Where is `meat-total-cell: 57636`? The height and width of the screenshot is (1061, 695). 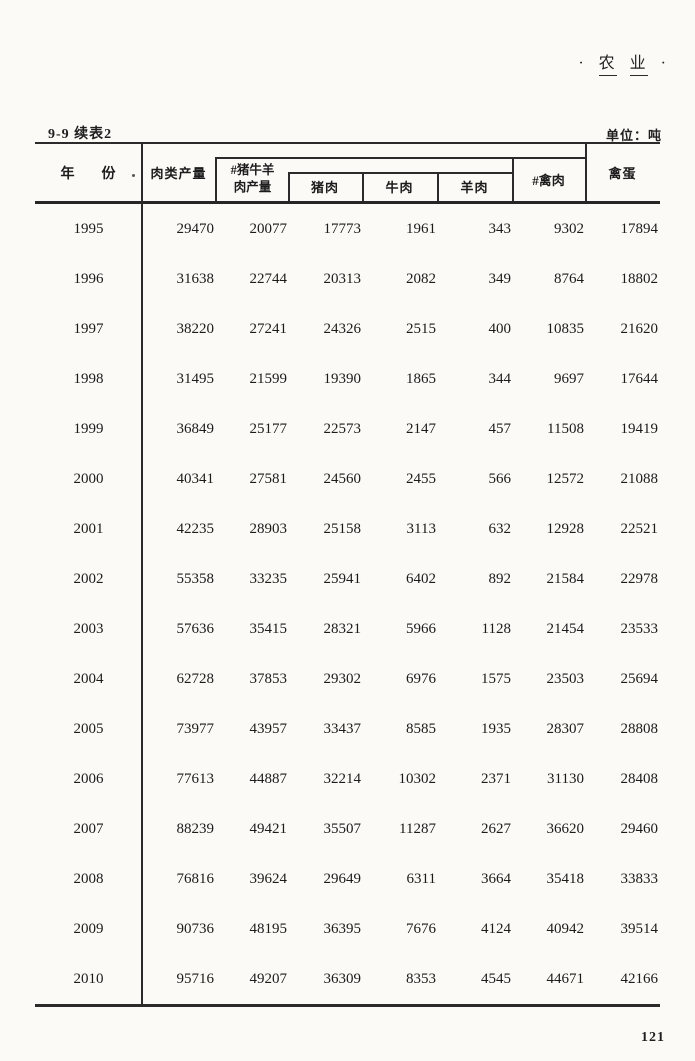
meat-total-cell: 57636 is located at coordinates (195, 628).